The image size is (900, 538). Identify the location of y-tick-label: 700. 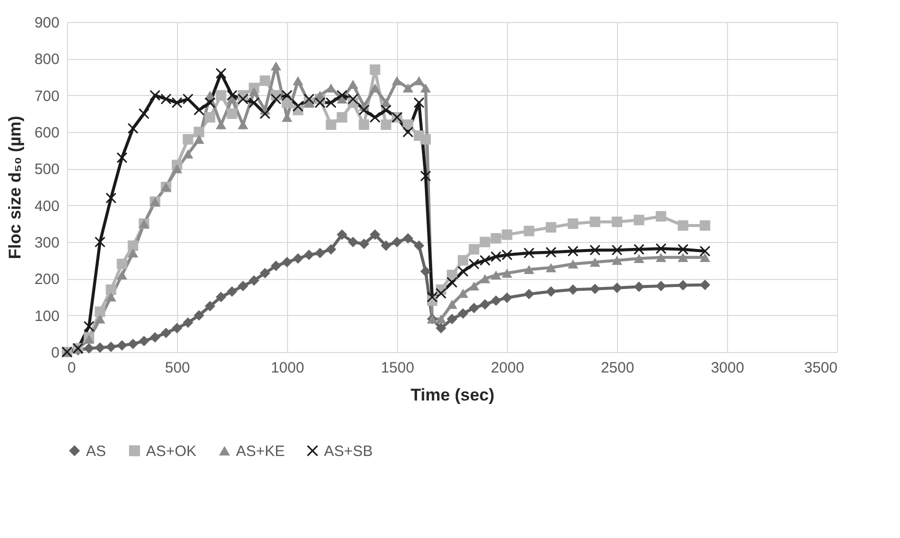
(47, 96).